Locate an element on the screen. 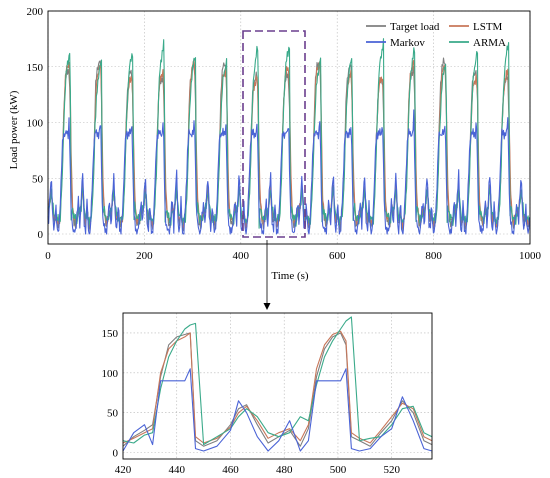 Image resolution: width=550 pixels, height=478 pixels. main-y-axis-label: Load power (kW) is located at coordinates (14, 129).